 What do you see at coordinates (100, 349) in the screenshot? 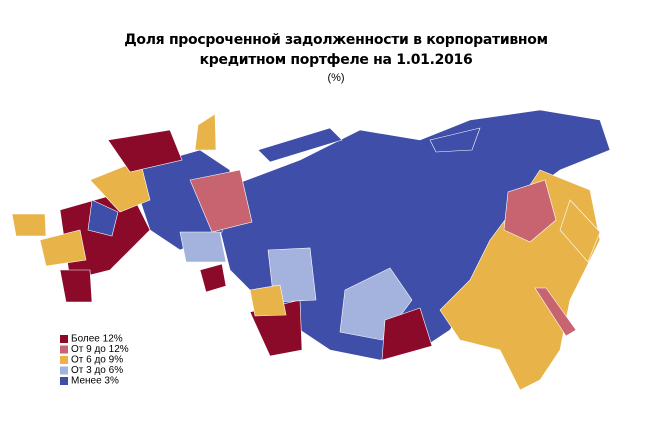
I see `legend-label: От 9 до 12%` at bounding box center [100, 349].